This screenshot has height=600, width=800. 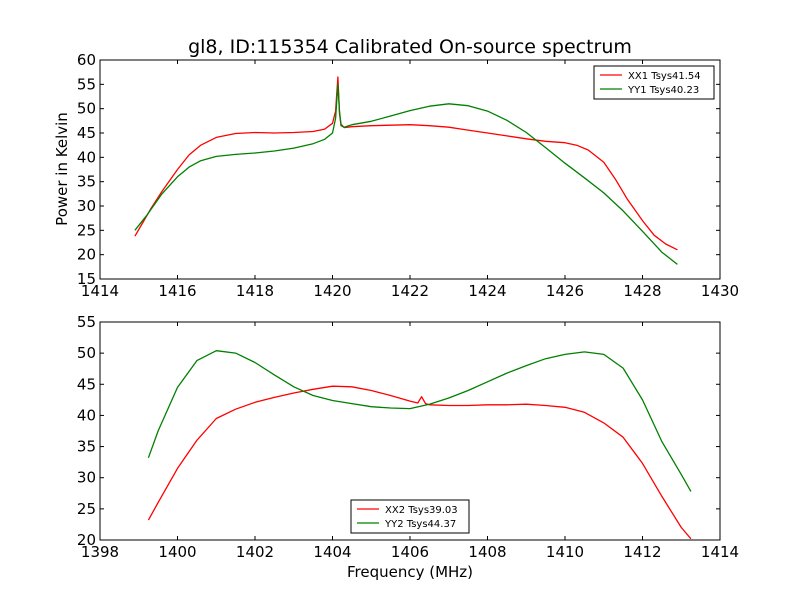 What do you see at coordinates (100, 552) in the screenshot?
I see `bottom-x-tick-label: 1398` at bounding box center [100, 552].